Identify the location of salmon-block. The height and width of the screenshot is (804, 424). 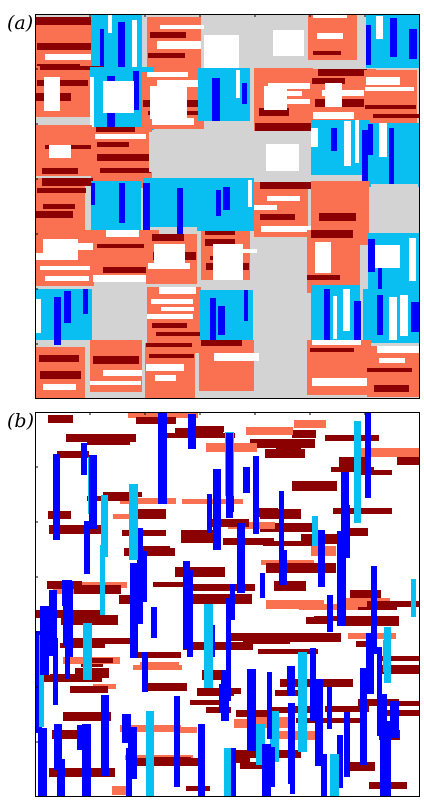
(226, 365).